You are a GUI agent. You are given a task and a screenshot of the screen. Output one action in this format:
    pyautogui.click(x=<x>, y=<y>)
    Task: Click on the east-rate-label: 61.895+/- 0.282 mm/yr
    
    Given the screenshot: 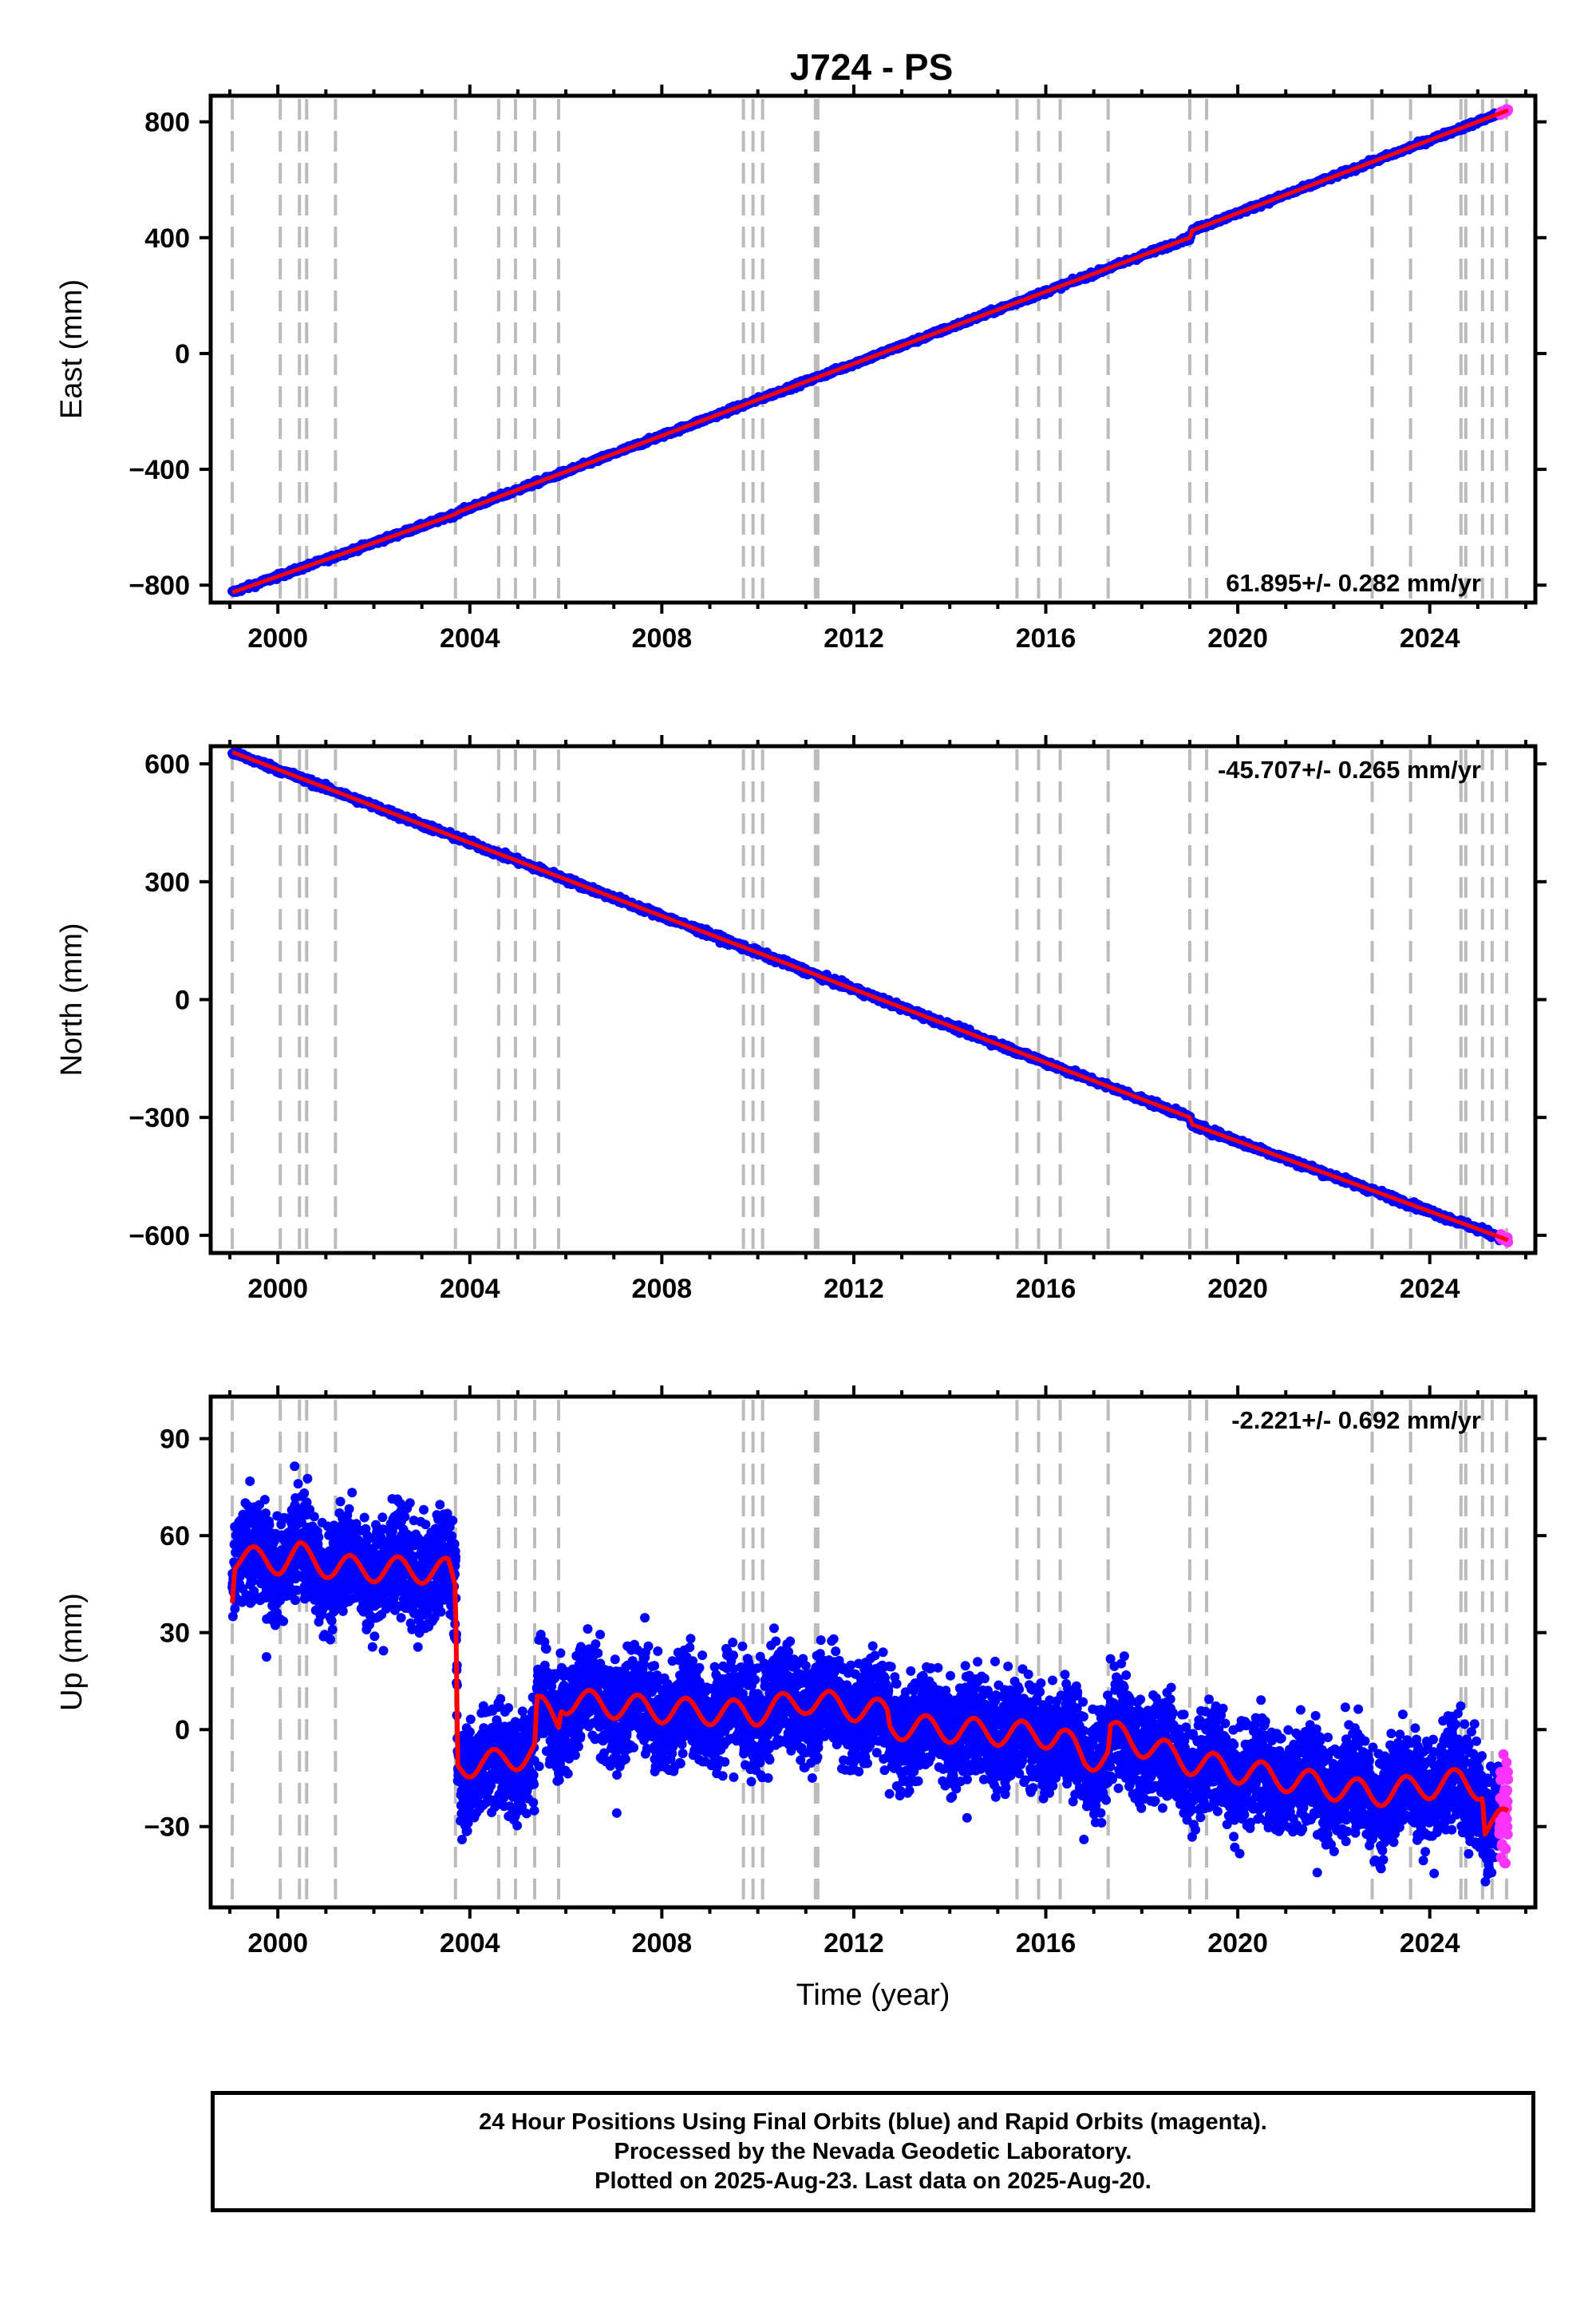 What is the action you would take?
    pyautogui.click(x=1353, y=583)
    